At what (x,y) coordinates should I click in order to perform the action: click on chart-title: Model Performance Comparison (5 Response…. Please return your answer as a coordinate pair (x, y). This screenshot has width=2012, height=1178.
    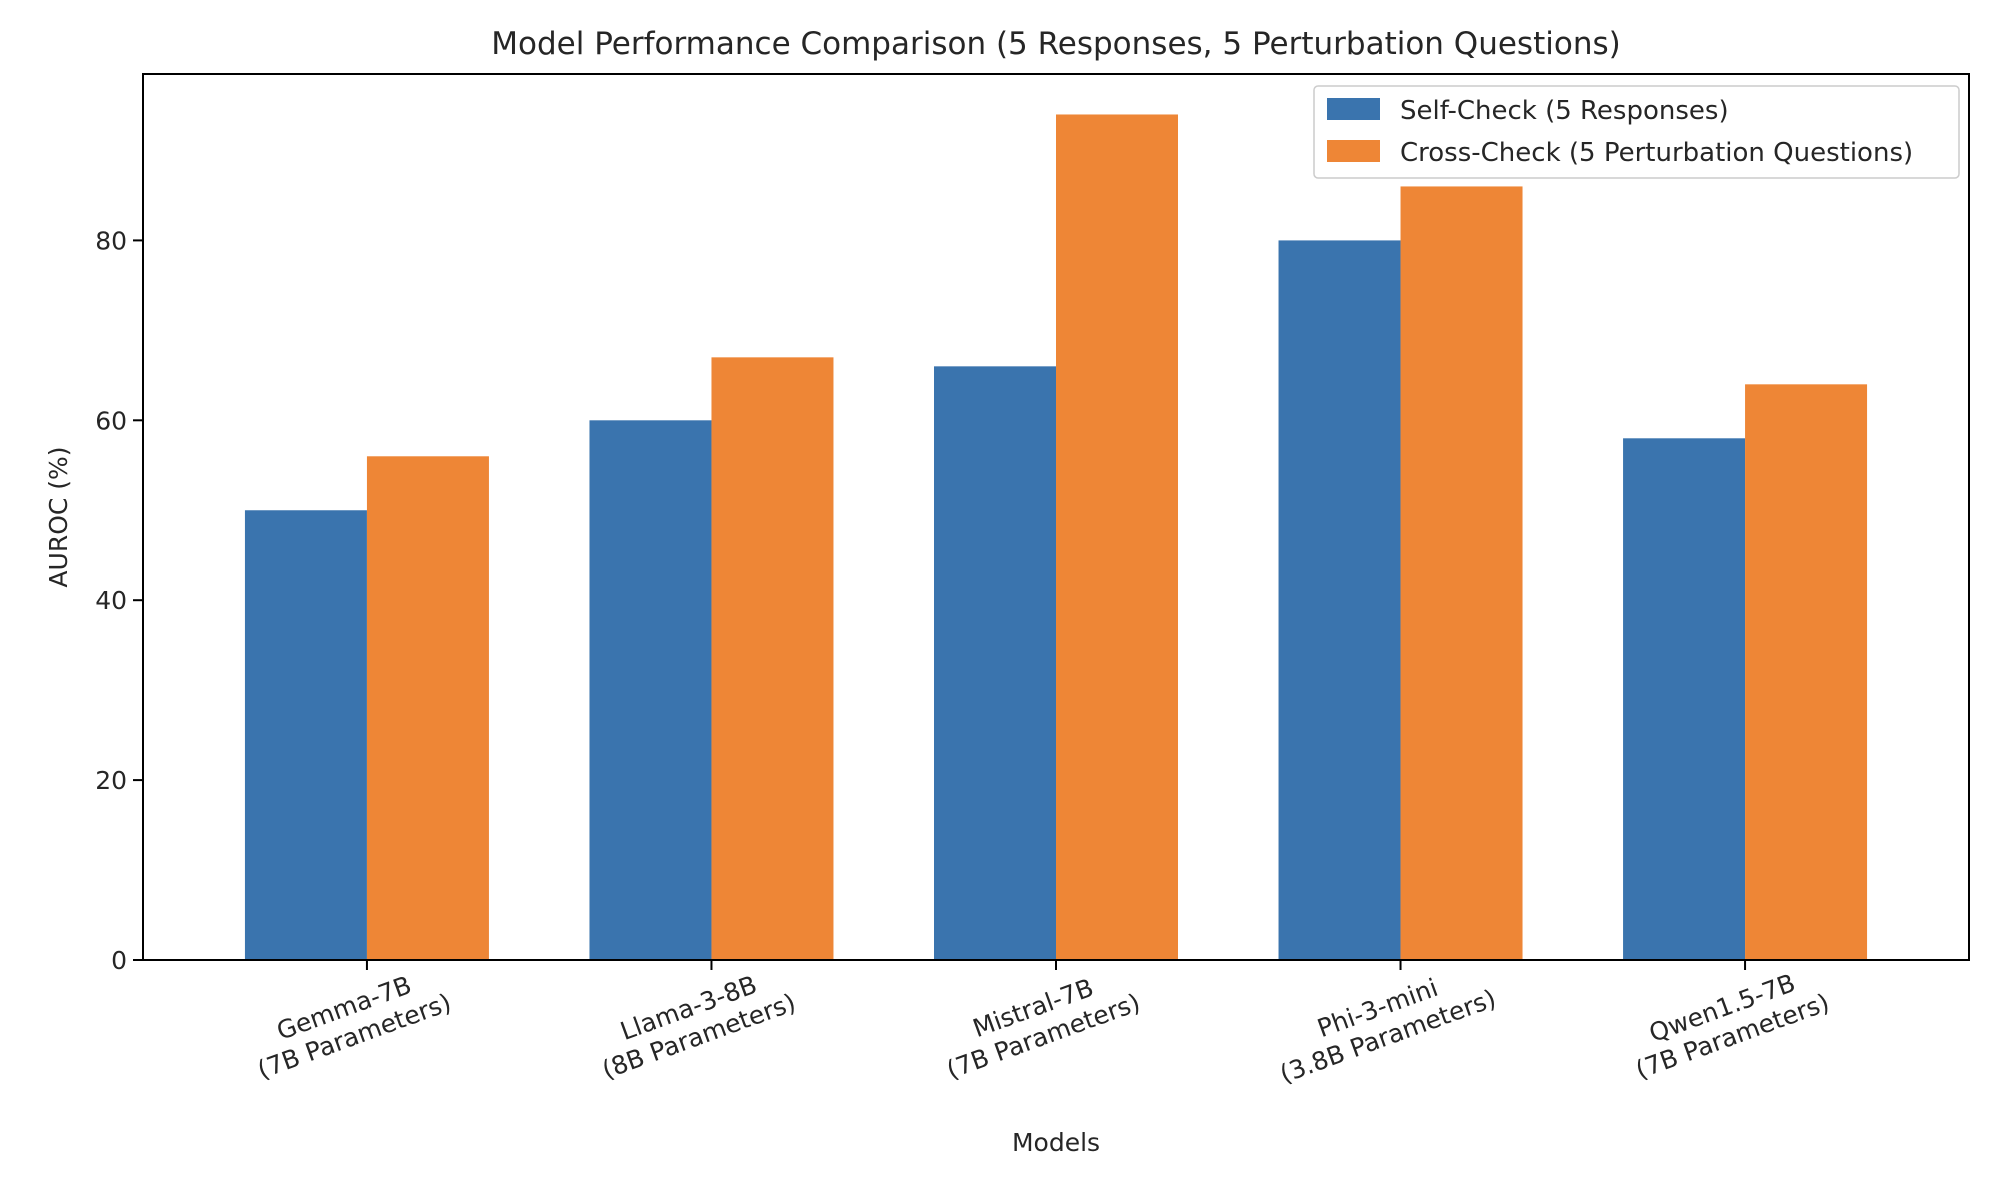
    Looking at the image, I should click on (1055, 44).